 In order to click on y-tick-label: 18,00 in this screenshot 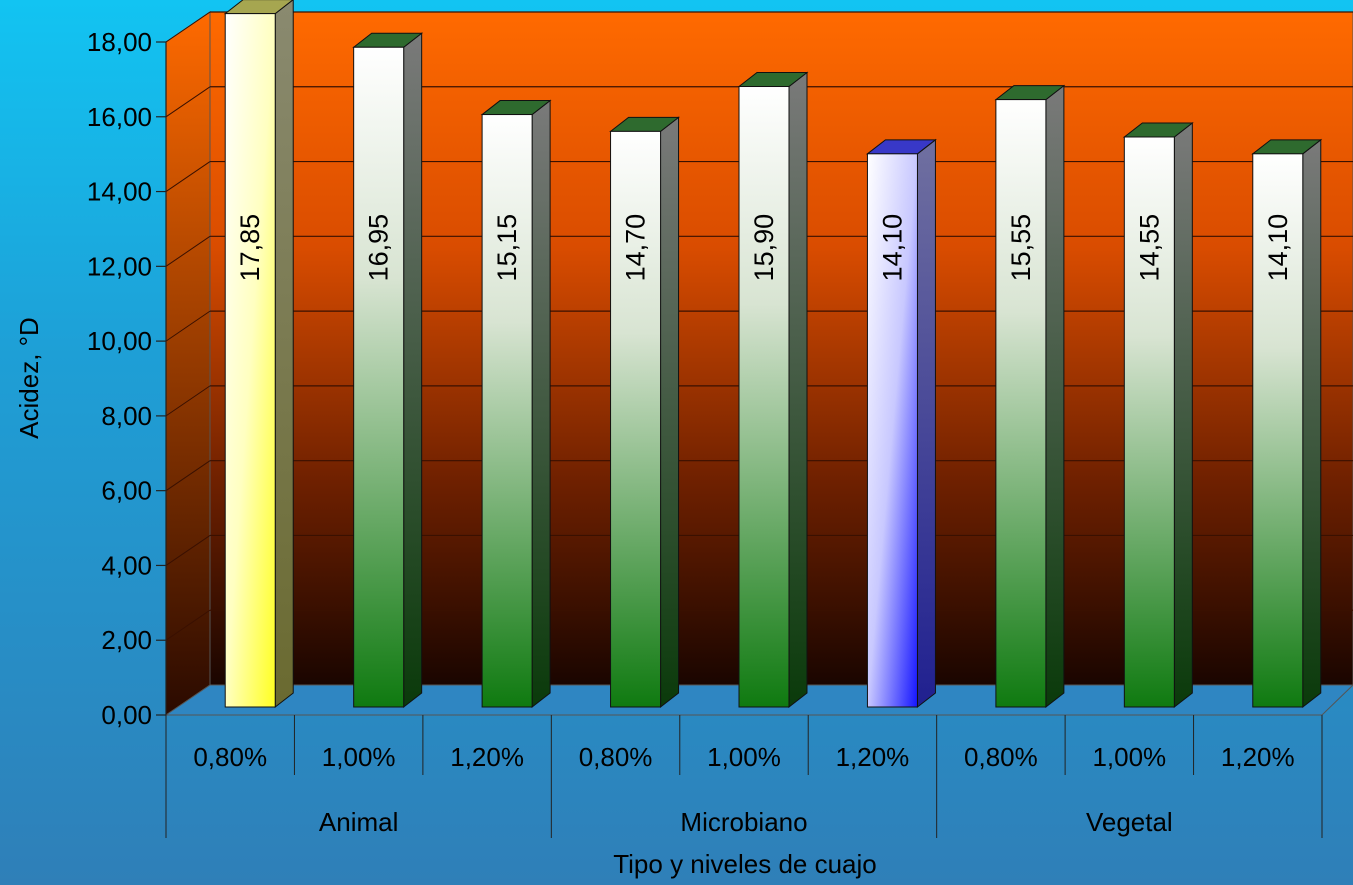, I will do `click(119, 42)`.